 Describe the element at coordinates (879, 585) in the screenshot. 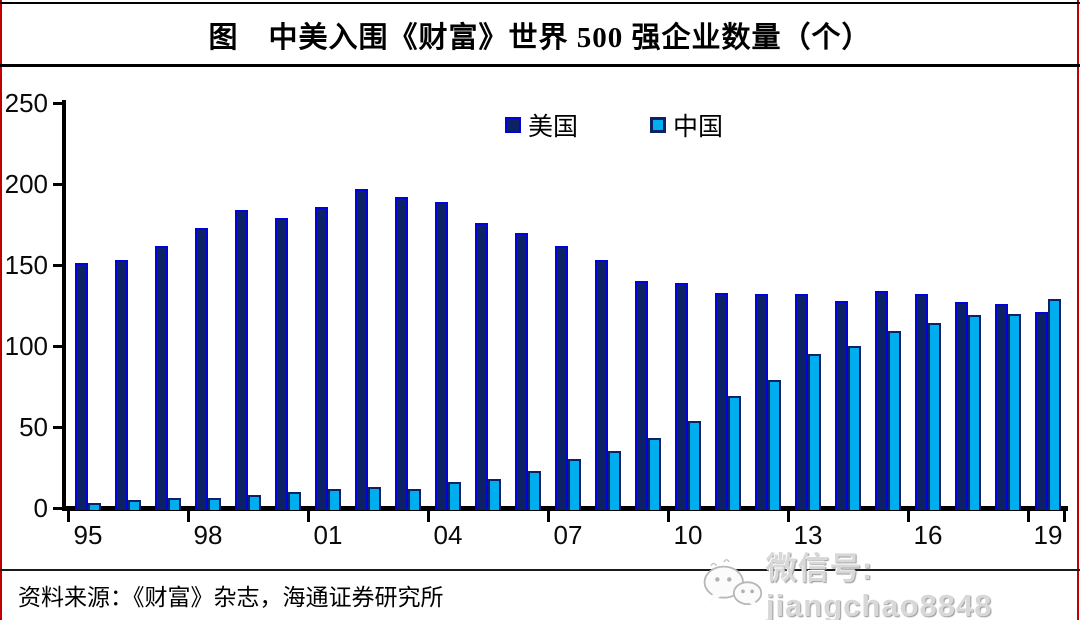

I see `watermark-text: 微信号: jiangchao8848` at that location.